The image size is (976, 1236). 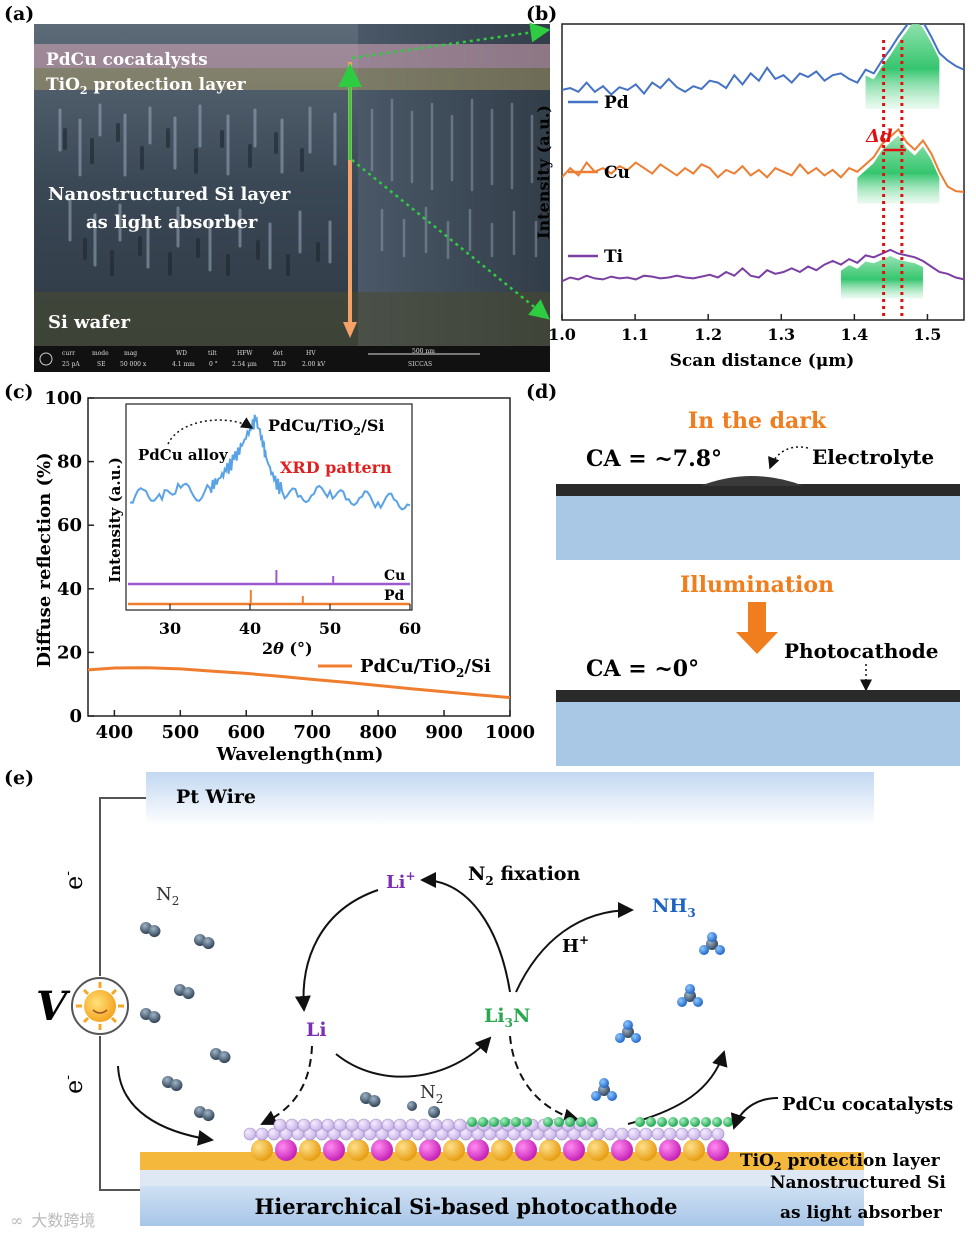 What do you see at coordinates (617, 173) in the screenshot?
I see `legend-label-cu: Cu` at bounding box center [617, 173].